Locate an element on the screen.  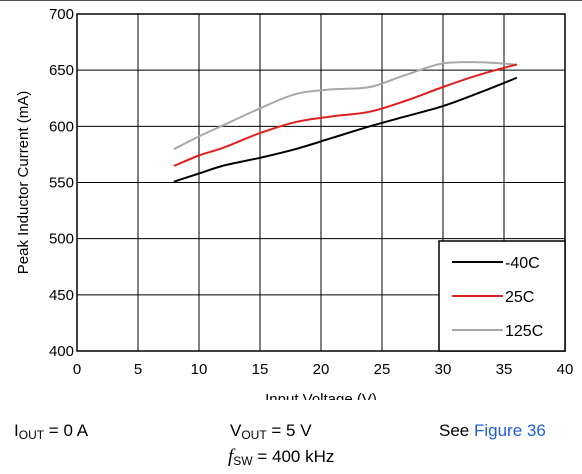
x-tick-label: 5 is located at coordinates (138, 369).